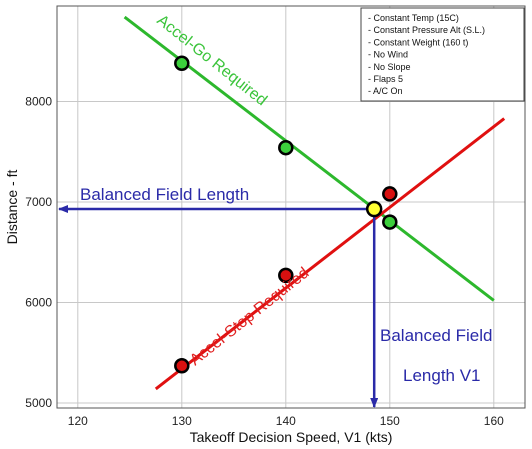  What do you see at coordinates (390, 421) in the screenshot?
I see `x-tick-label: 150` at bounding box center [390, 421].